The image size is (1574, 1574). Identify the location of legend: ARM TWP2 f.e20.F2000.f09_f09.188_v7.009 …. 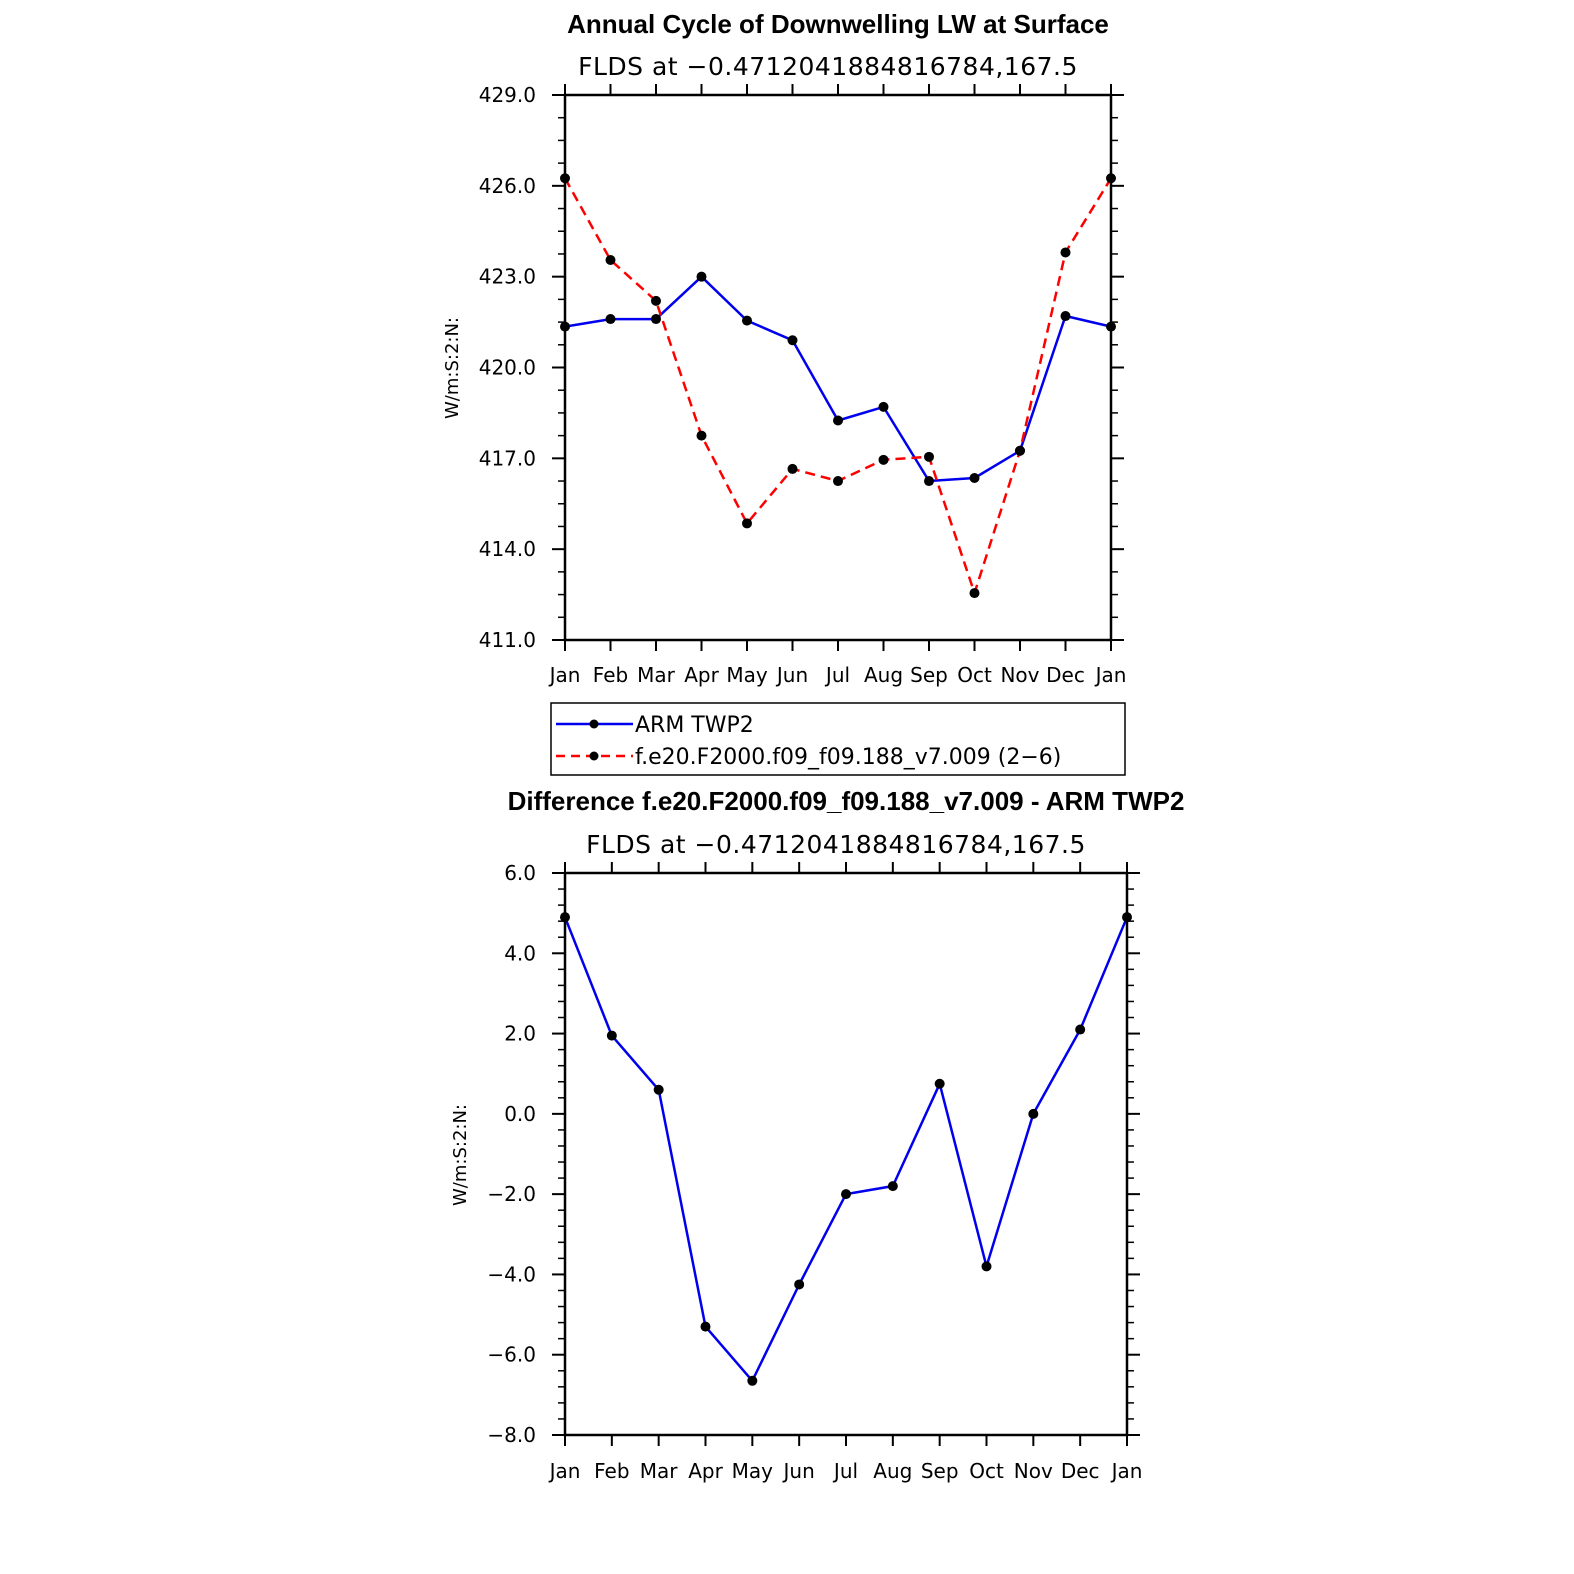
(838, 739).